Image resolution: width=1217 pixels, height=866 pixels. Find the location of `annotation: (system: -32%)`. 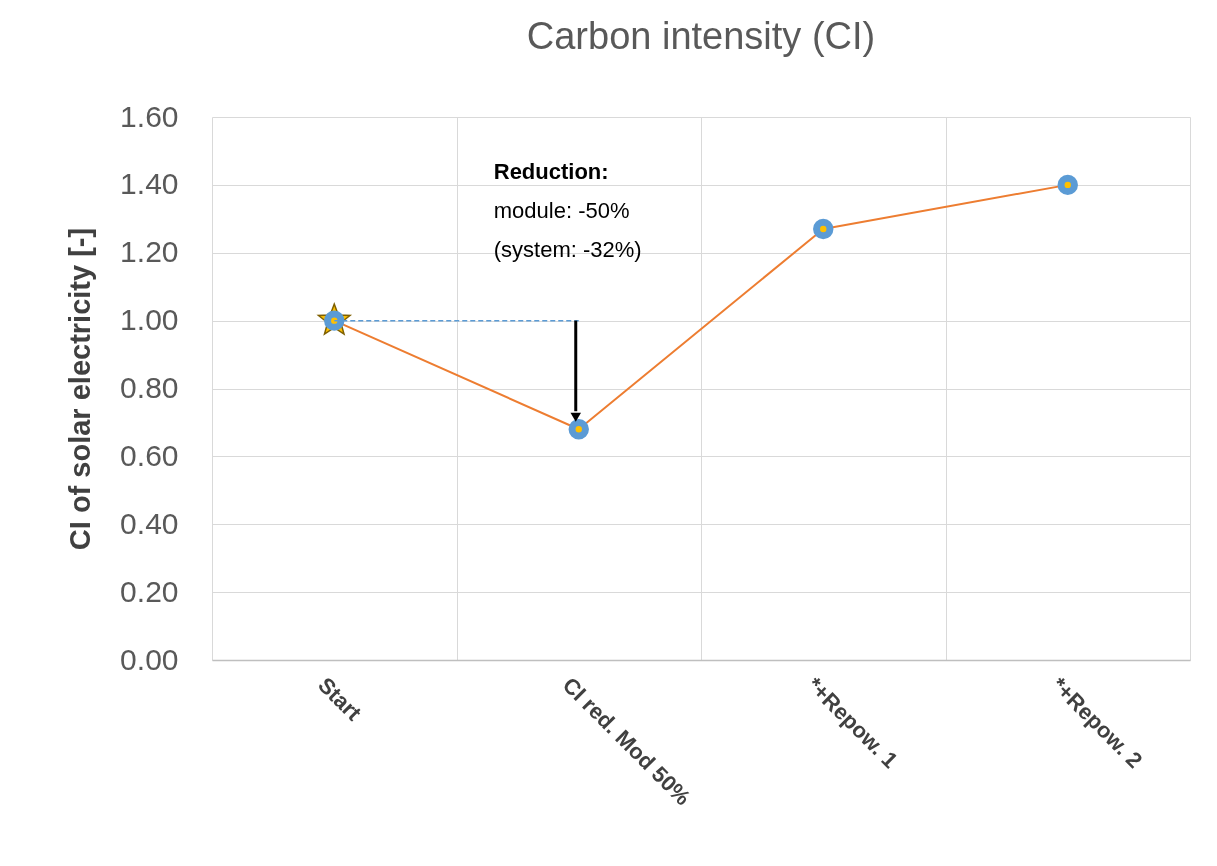

annotation: (system: -32%) is located at coordinates (567, 249).